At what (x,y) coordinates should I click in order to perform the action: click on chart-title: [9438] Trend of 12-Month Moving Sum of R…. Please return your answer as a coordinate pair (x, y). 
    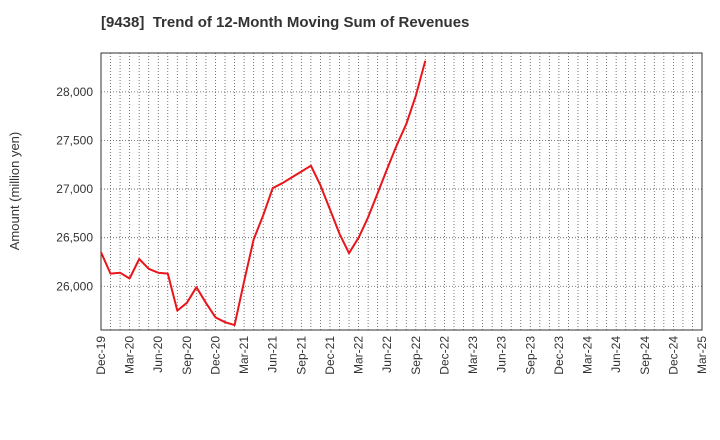
    Looking at the image, I should click on (285, 22).